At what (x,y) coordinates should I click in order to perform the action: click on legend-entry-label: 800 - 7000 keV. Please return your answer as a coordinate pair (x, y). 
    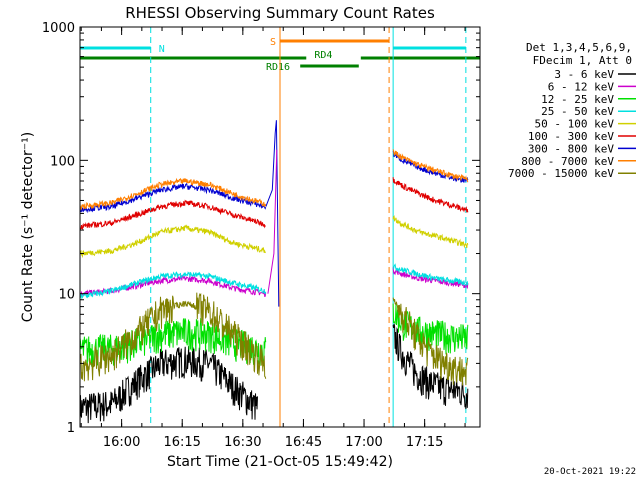
    Looking at the image, I should click on (567, 161).